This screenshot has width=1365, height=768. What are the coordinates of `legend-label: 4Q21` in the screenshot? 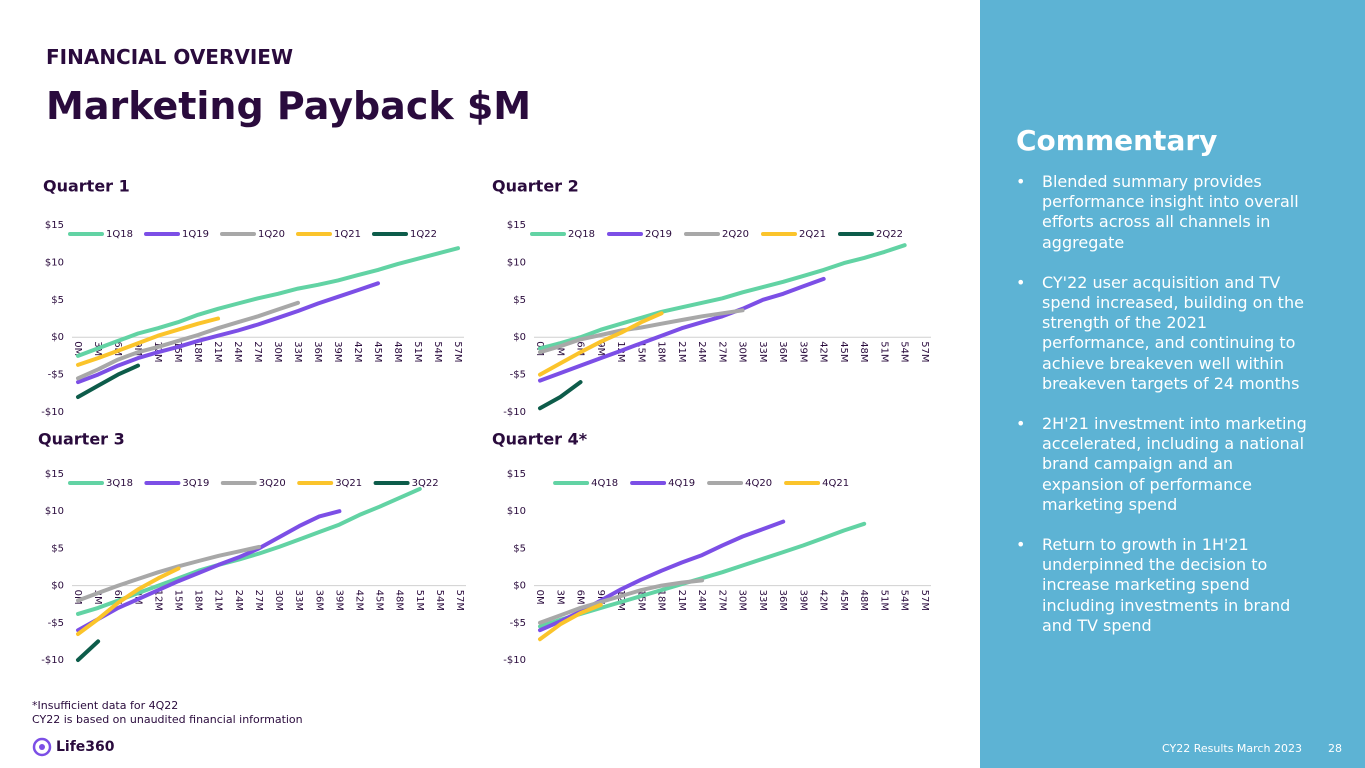 It's located at (835, 483).